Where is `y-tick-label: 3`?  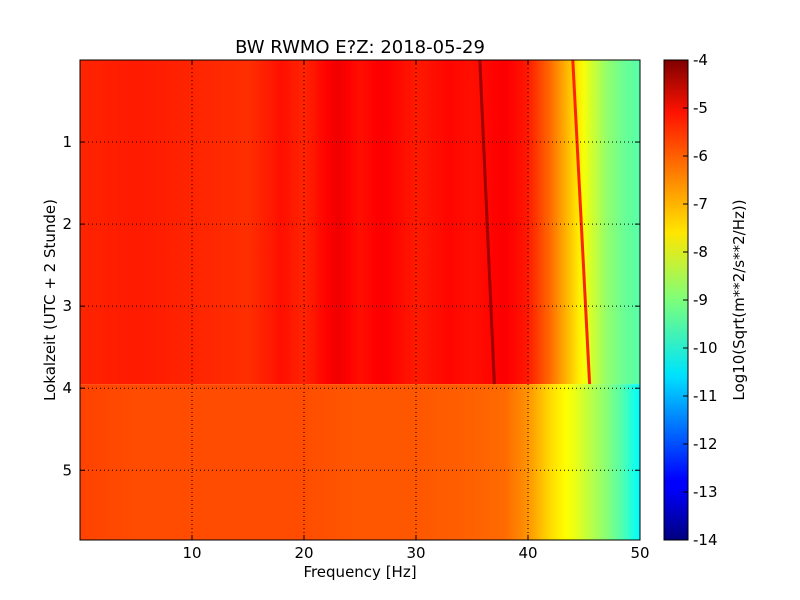
y-tick-label: 3 is located at coordinates (67, 306).